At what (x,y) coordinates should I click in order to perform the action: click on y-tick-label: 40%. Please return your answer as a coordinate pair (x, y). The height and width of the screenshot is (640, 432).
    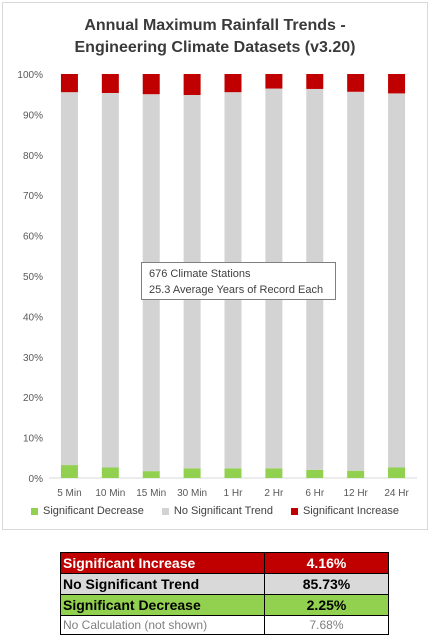
    Looking at the image, I should click on (33, 317).